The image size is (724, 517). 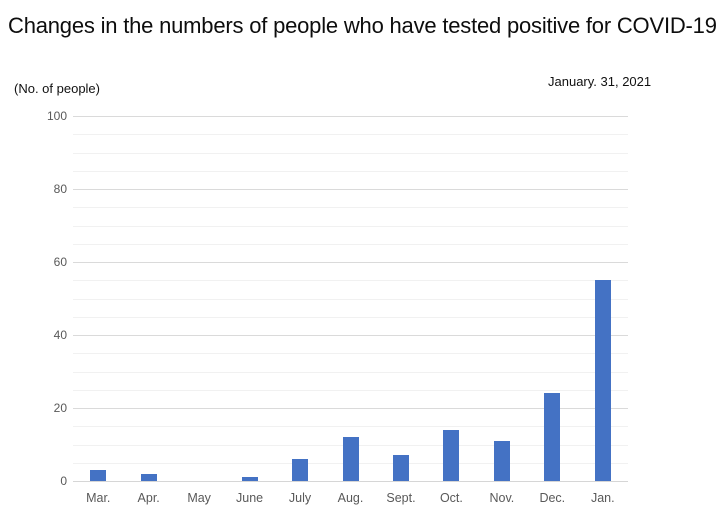 I want to click on y-axis-unit-label: (No. of people), so click(x=57, y=88).